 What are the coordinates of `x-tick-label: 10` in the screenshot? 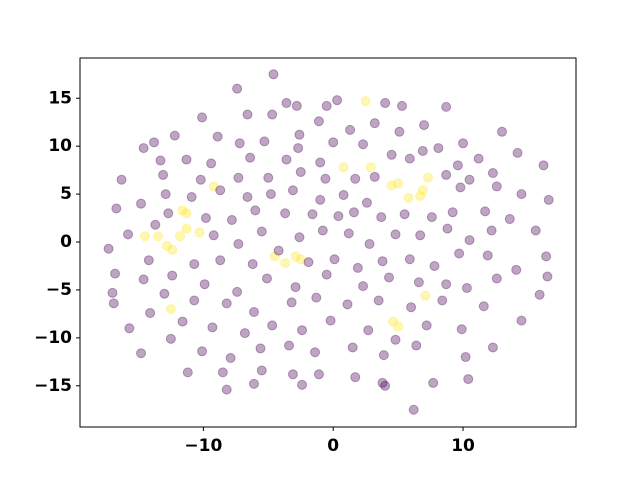 It's located at (463, 446).